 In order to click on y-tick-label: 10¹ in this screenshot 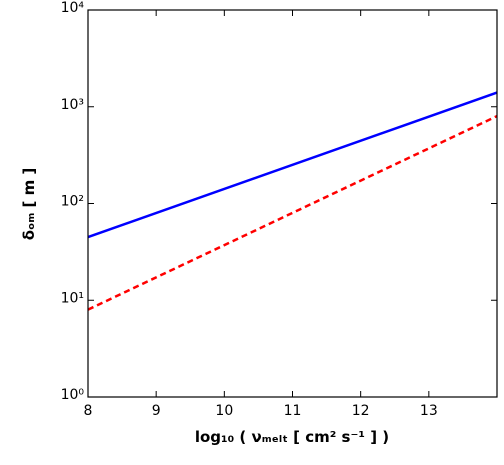, I will do `click(72, 298)`.